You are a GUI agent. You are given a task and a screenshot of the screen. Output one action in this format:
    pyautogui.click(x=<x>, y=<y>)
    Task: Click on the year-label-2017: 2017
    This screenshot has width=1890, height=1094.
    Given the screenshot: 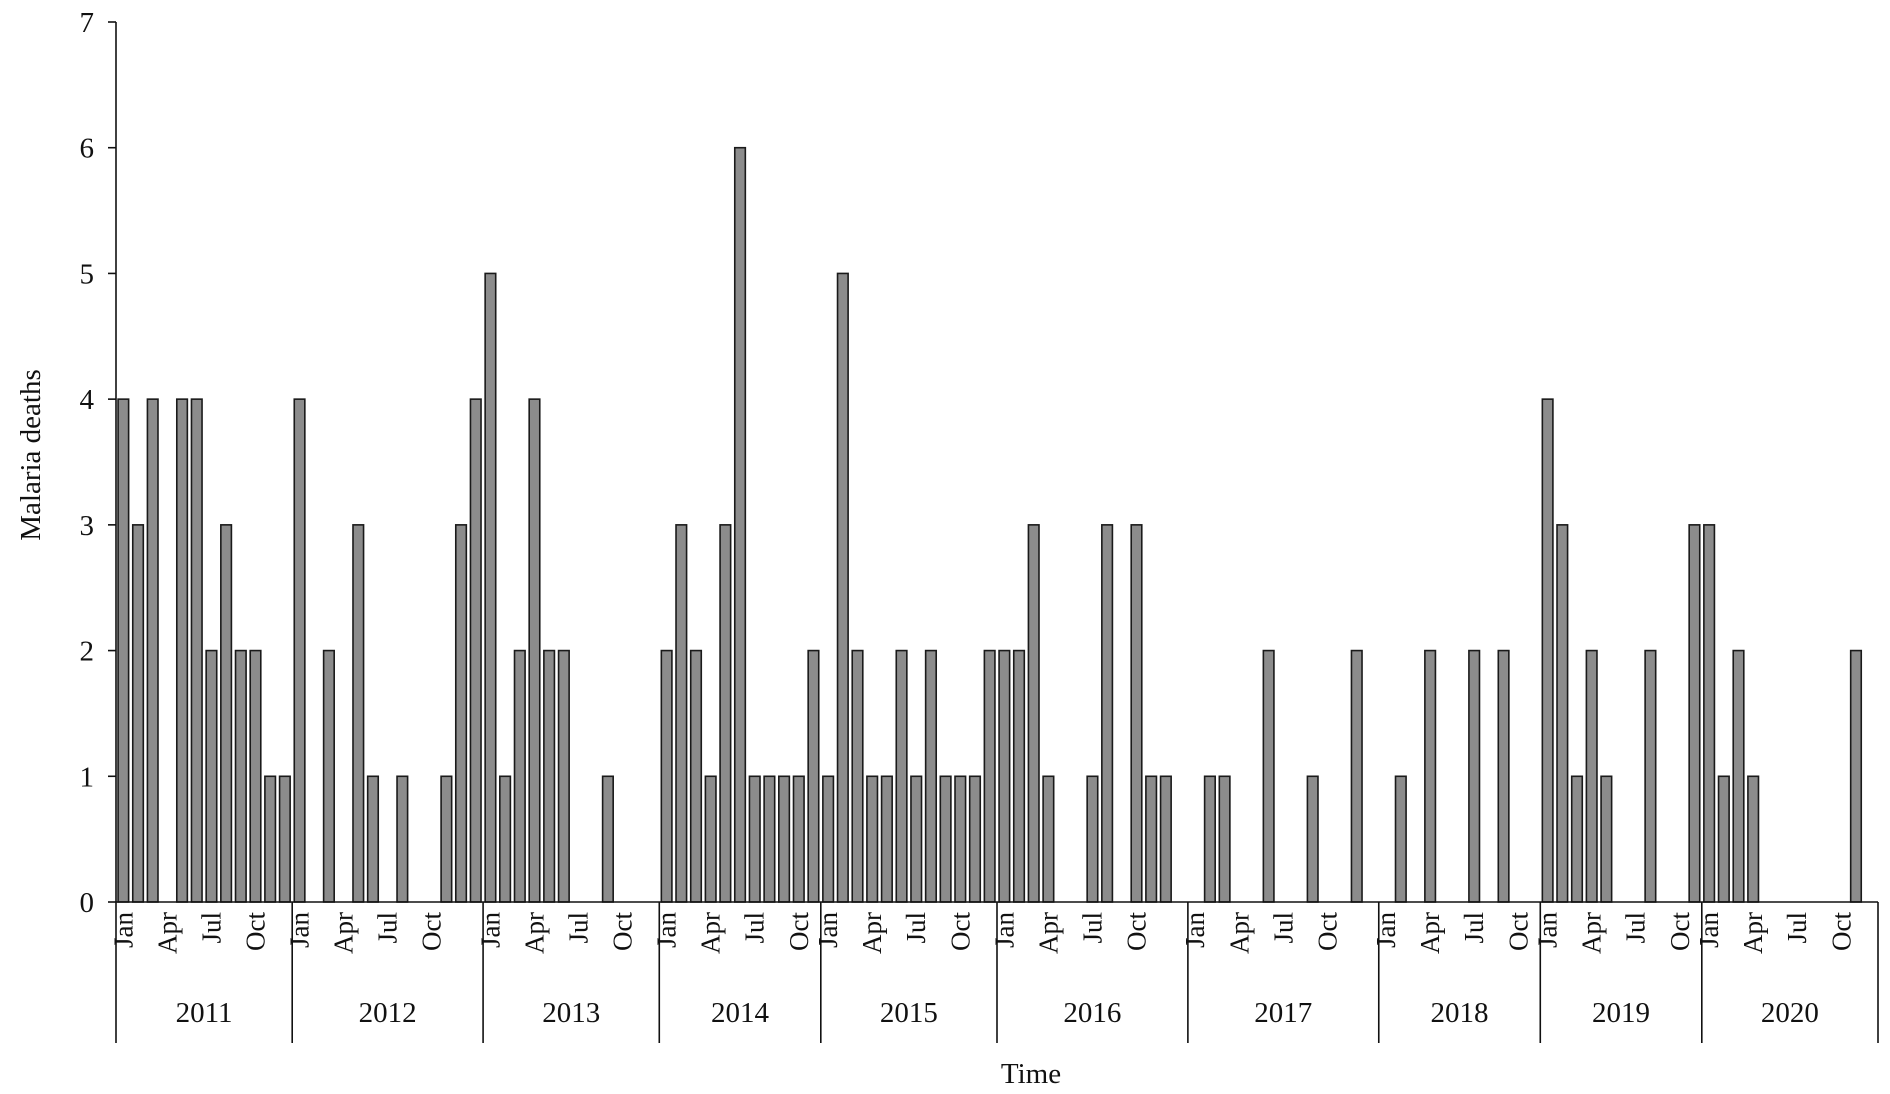 What is the action you would take?
    pyautogui.click(x=1283, y=1013)
    